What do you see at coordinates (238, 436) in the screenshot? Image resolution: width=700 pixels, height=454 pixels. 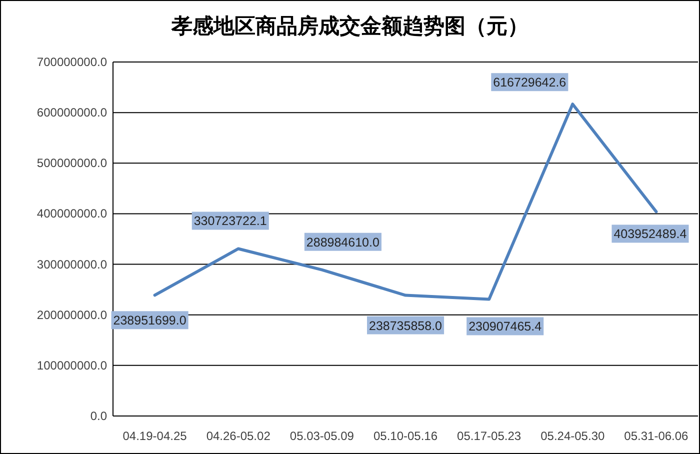 I see `x-tick-label: 04.26-05.02` at bounding box center [238, 436].